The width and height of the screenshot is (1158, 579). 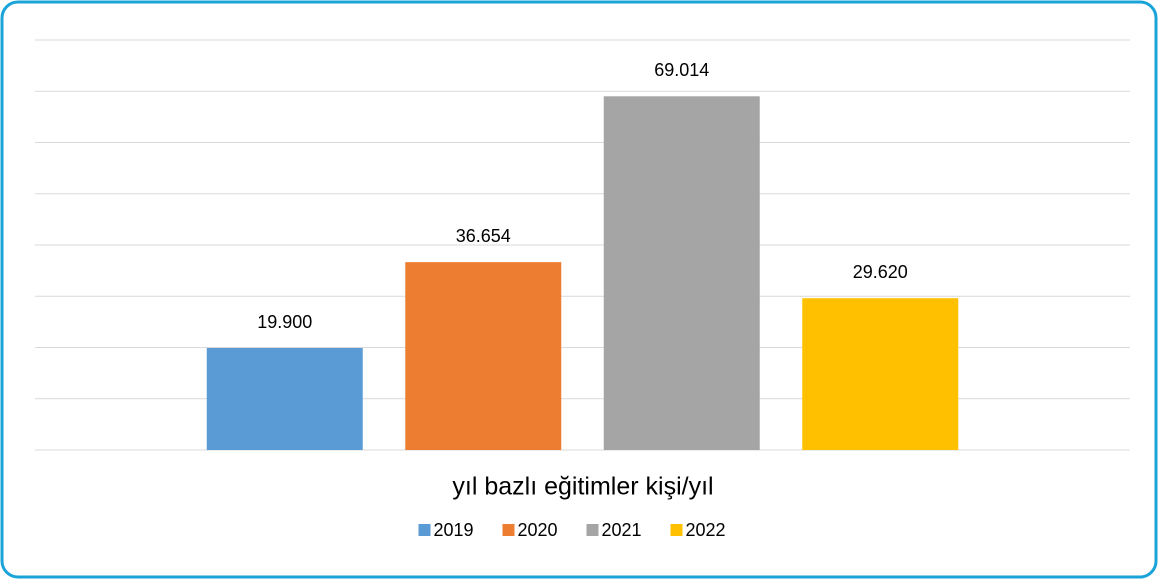 I want to click on legend-label: 2021, so click(x=622, y=530).